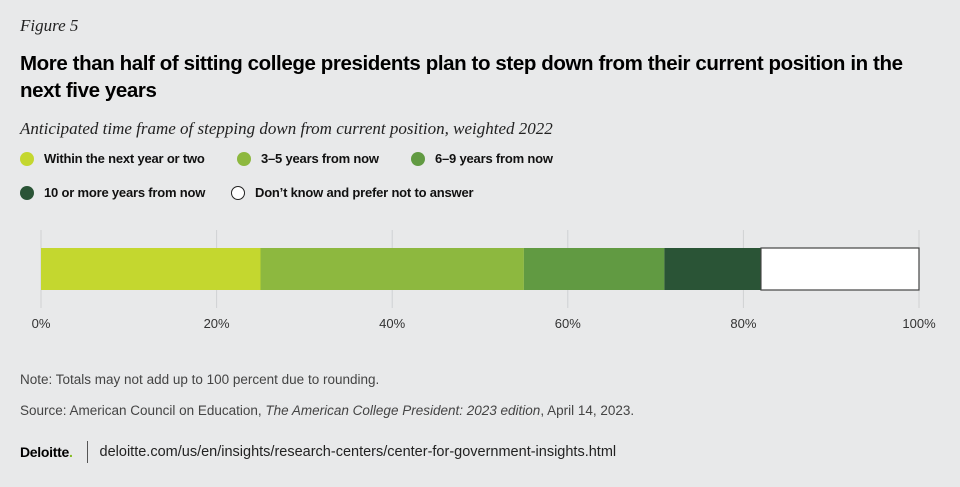 The height and width of the screenshot is (487, 960). Describe the element at coordinates (49, 25) in the screenshot. I see `figure-label: Figure 5` at that location.